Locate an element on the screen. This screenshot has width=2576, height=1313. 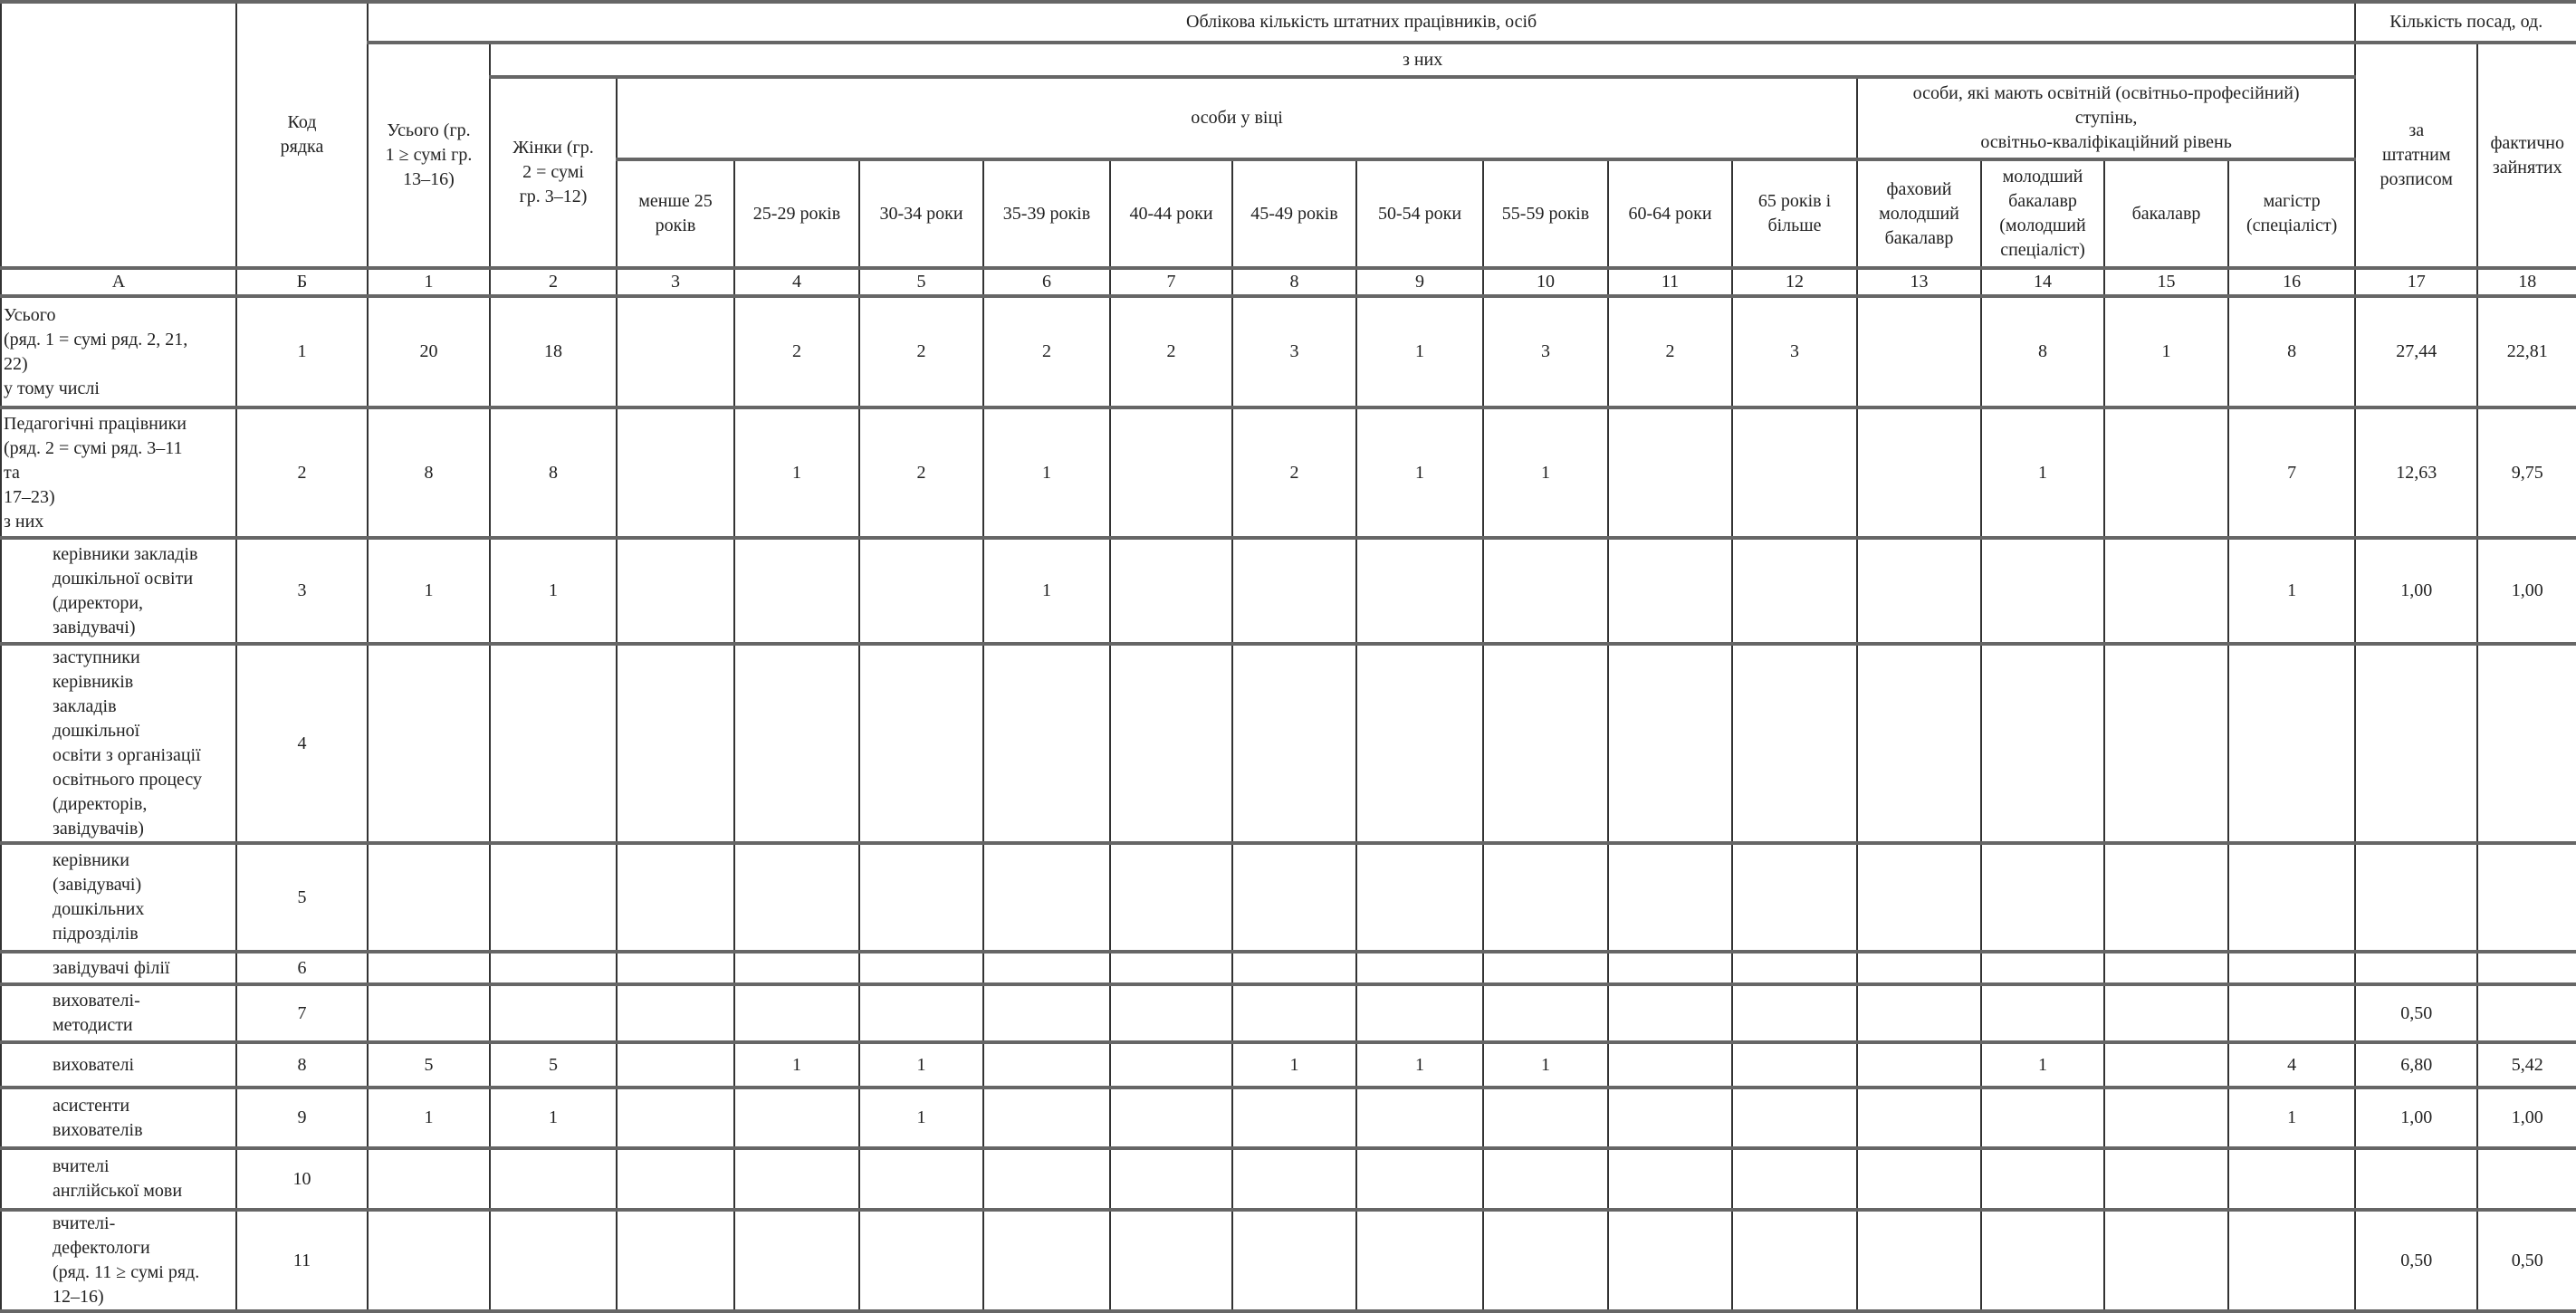
table-row: завідувачі філії 6 is located at coordinates (1288, 968).